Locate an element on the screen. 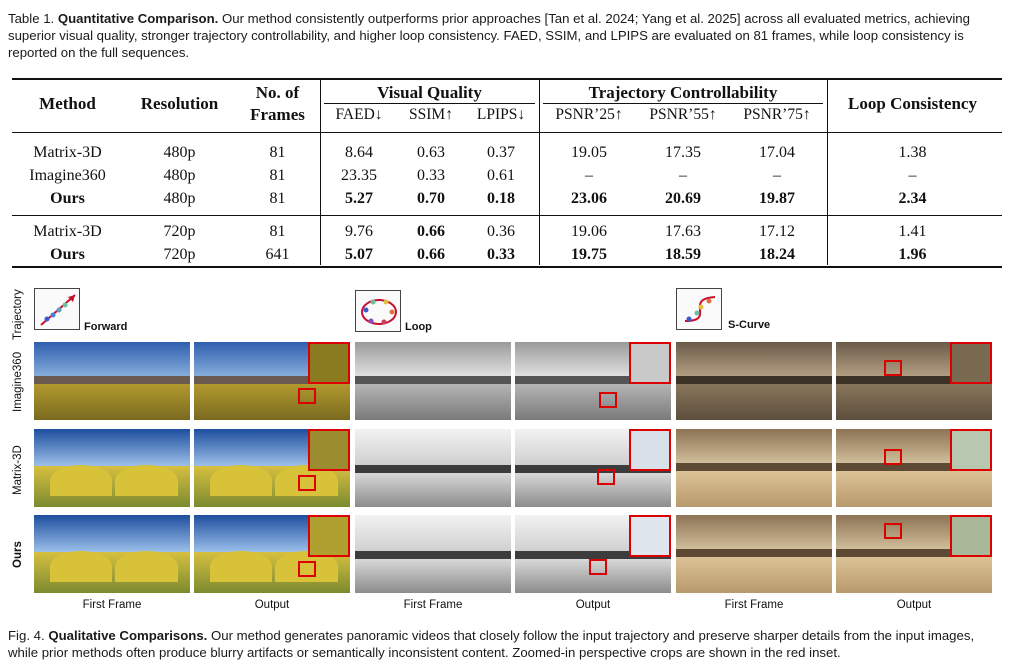 The height and width of the screenshot is (669, 1015). row-4-frames: 641 is located at coordinates (277, 254).